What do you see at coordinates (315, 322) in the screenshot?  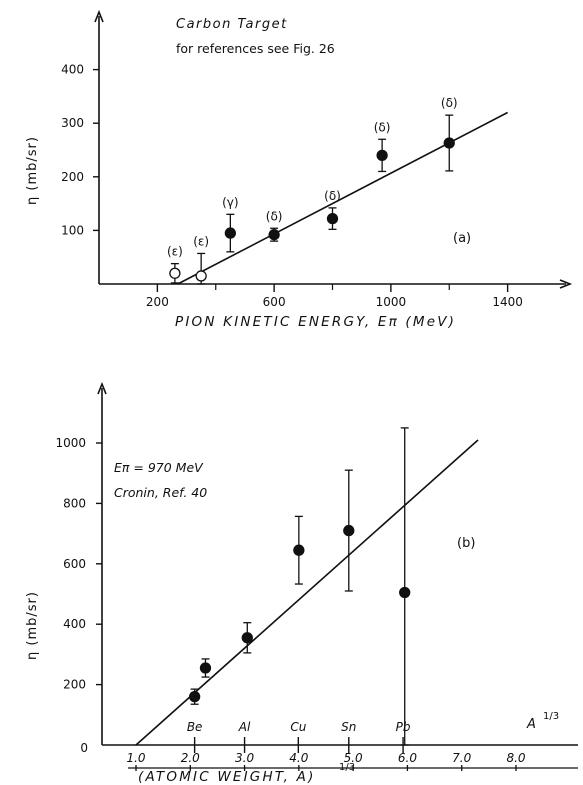 I see `panel-a-x-label: PION KINETIC ENERGY, Eπ (MeV)` at bounding box center [315, 322].